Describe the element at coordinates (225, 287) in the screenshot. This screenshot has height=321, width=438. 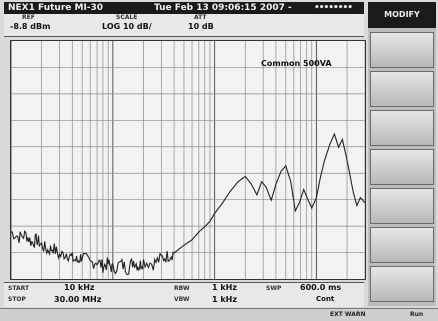
I see `rbw-value: 1 kHz` at that location.